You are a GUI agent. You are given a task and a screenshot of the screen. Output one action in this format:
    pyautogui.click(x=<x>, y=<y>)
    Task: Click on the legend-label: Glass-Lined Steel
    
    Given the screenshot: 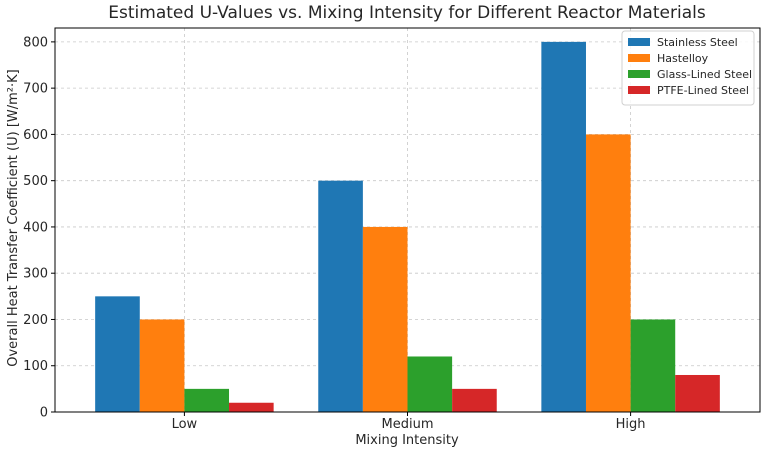 What is the action you would take?
    pyautogui.click(x=704, y=74)
    